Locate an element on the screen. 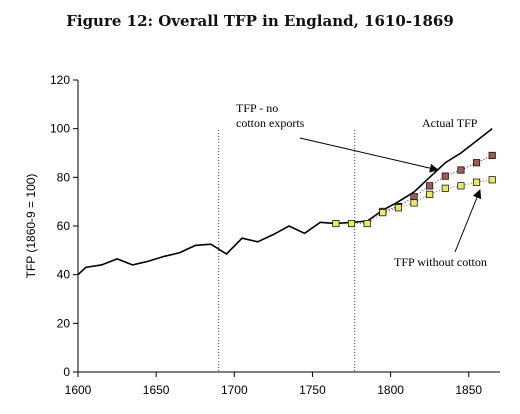  annotation-without-cotton: TFP without cotton is located at coordinates (440, 262).